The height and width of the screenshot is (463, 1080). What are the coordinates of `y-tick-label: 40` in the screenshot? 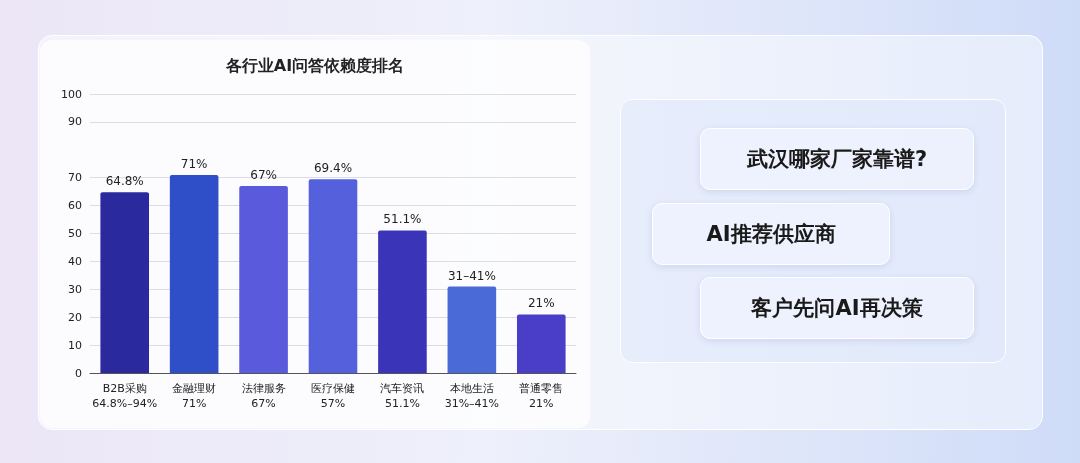 It's located at (75, 261).